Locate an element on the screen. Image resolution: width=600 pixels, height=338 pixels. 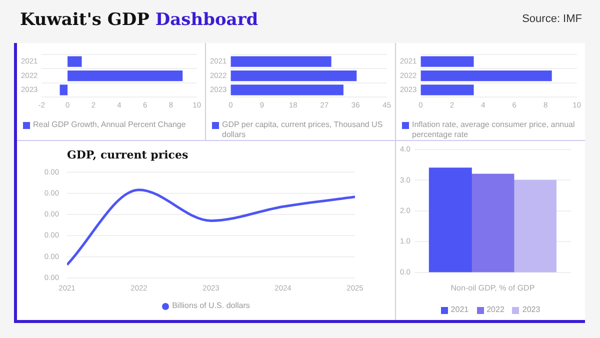
x-axis-title: Non-oil GDP, % of GDP is located at coordinates (492, 287).